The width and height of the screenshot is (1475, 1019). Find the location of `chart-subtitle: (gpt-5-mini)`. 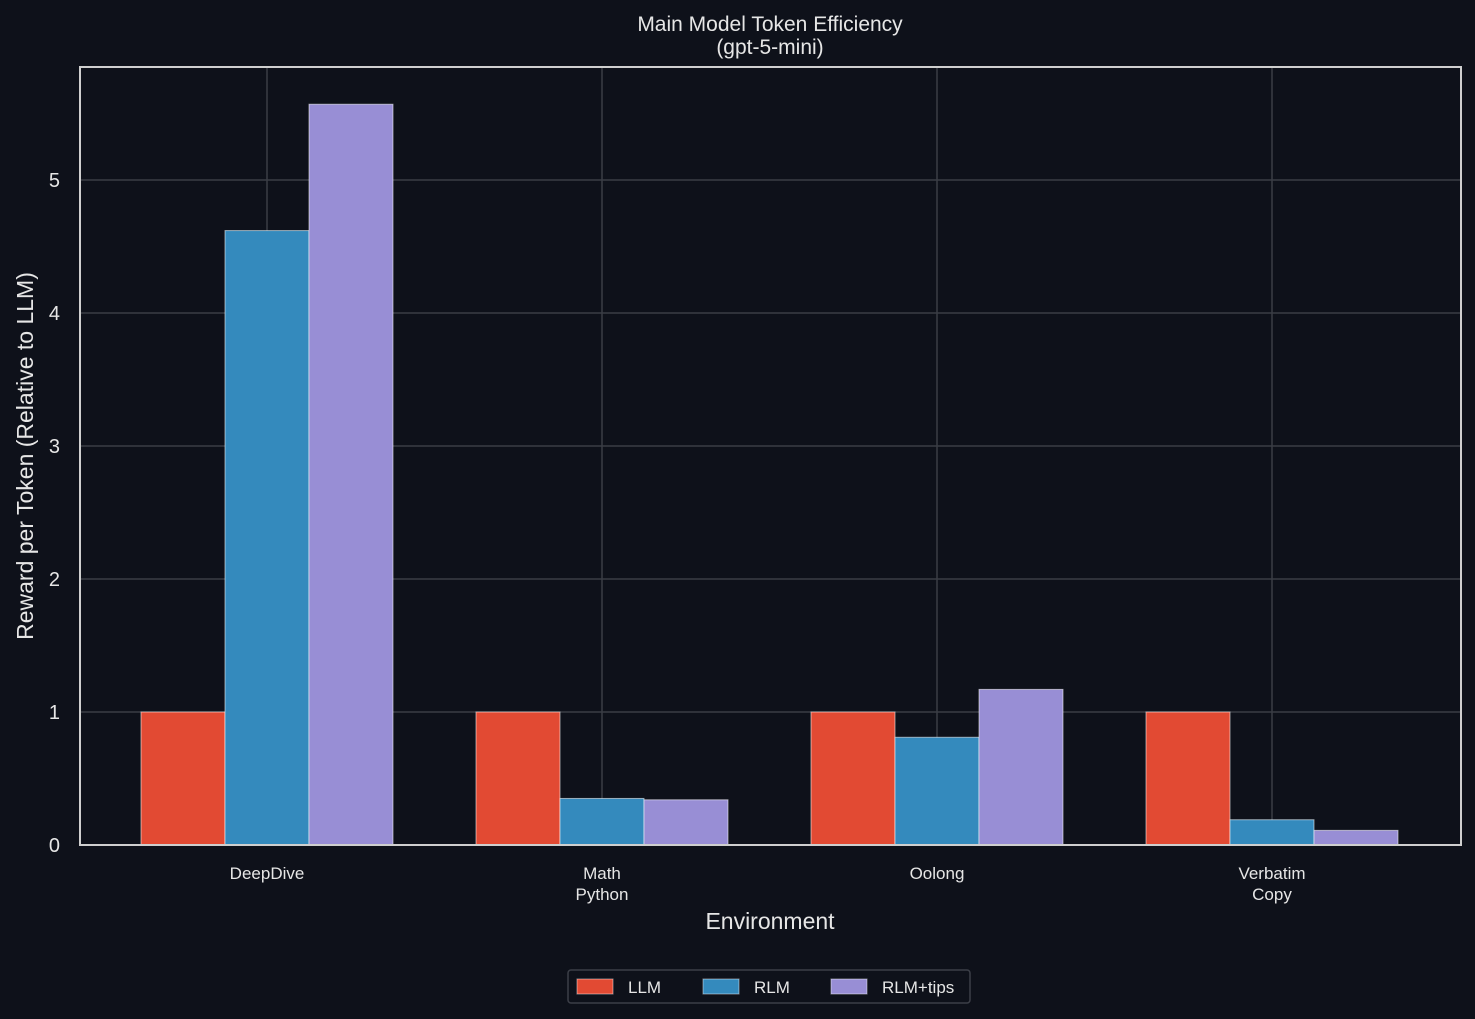

chart-subtitle: (gpt-5-mini) is located at coordinates (769, 47).